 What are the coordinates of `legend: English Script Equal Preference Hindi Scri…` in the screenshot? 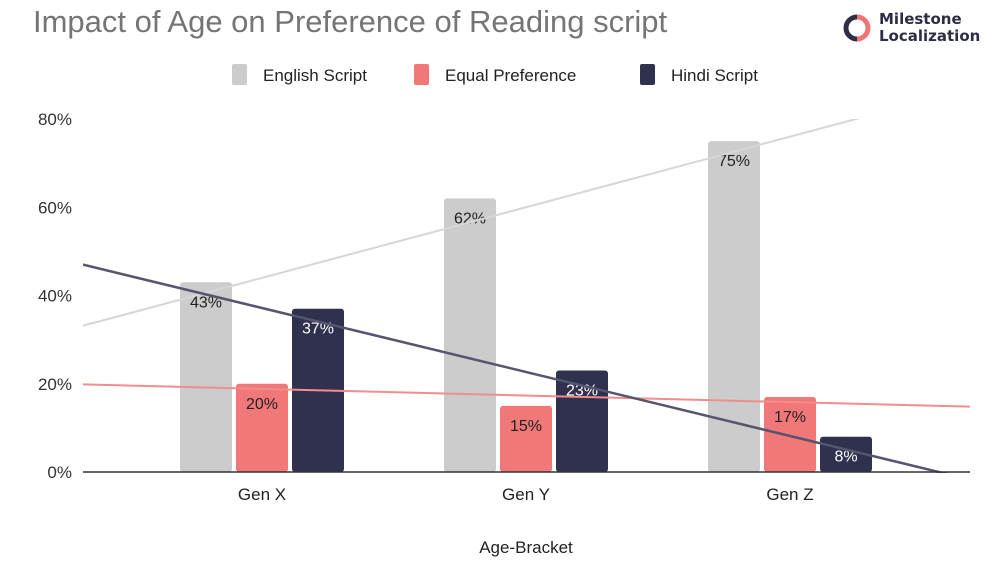 It's located at (495, 74).